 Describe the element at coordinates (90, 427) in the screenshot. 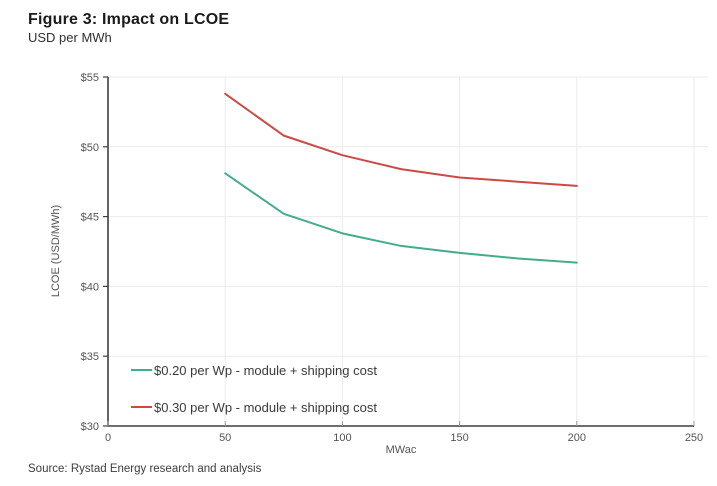

I see `y-tick-label: $30` at that location.